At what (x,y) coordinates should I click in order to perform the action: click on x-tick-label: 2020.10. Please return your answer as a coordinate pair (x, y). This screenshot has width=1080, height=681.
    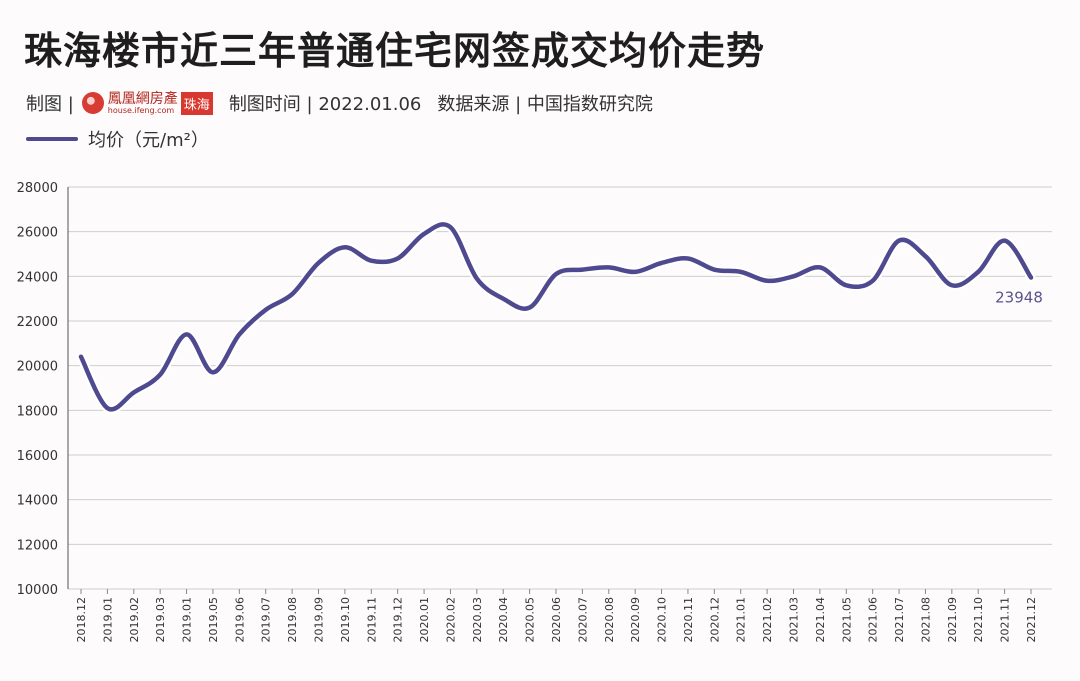
    Looking at the image, I should click on (662, 620).